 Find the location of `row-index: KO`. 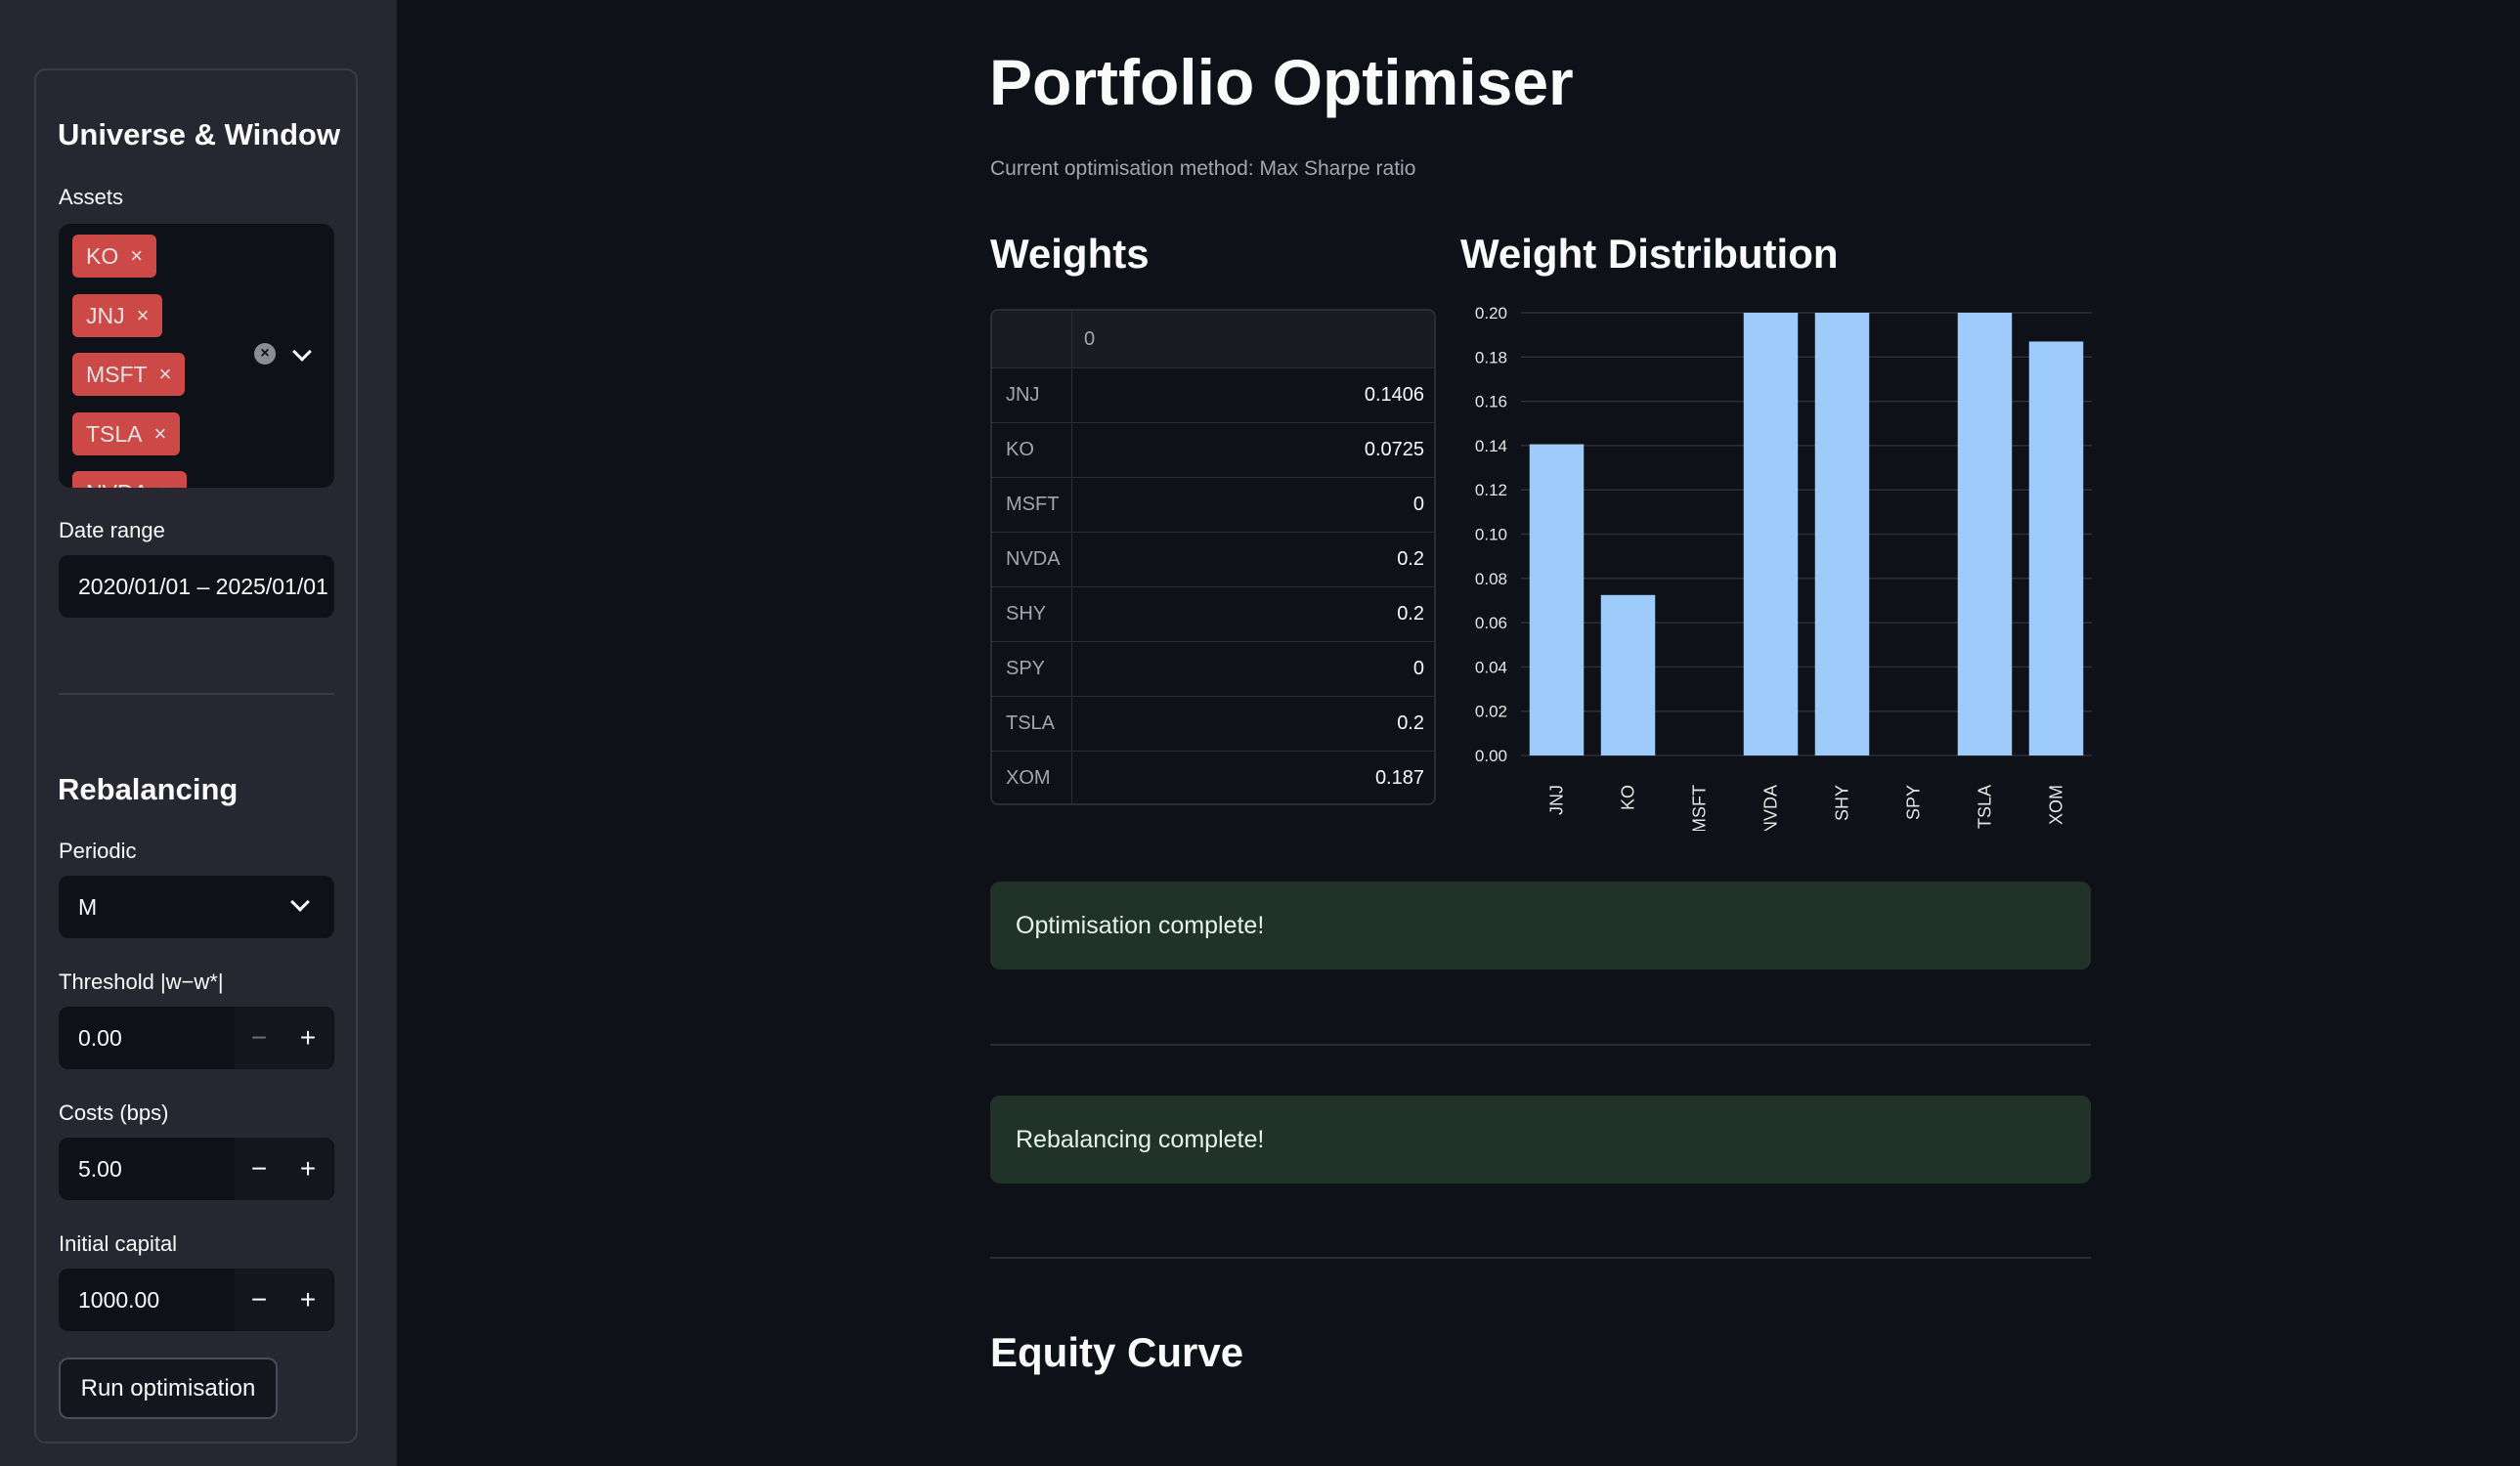

row-index: KO is located at coordinates (1032, 450).